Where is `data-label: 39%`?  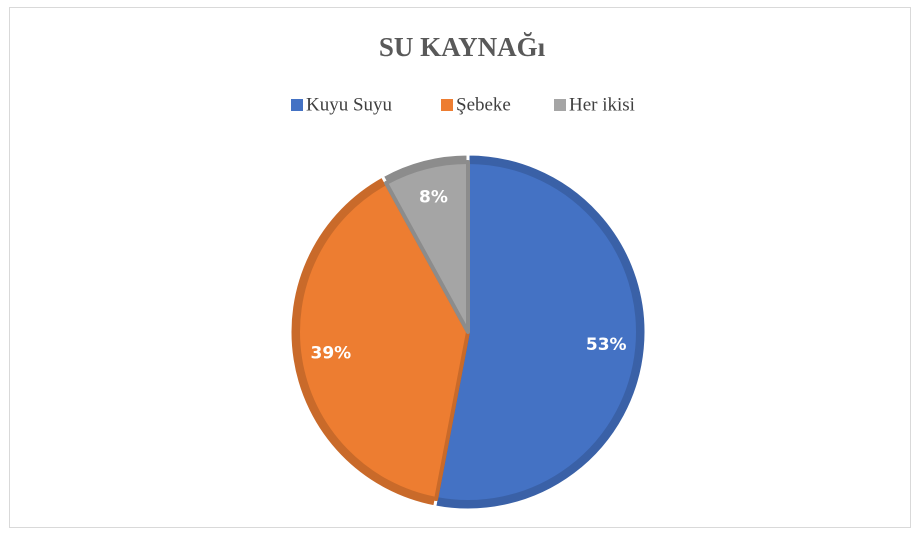 data-label: 39% is located at coordinates (331, 354).